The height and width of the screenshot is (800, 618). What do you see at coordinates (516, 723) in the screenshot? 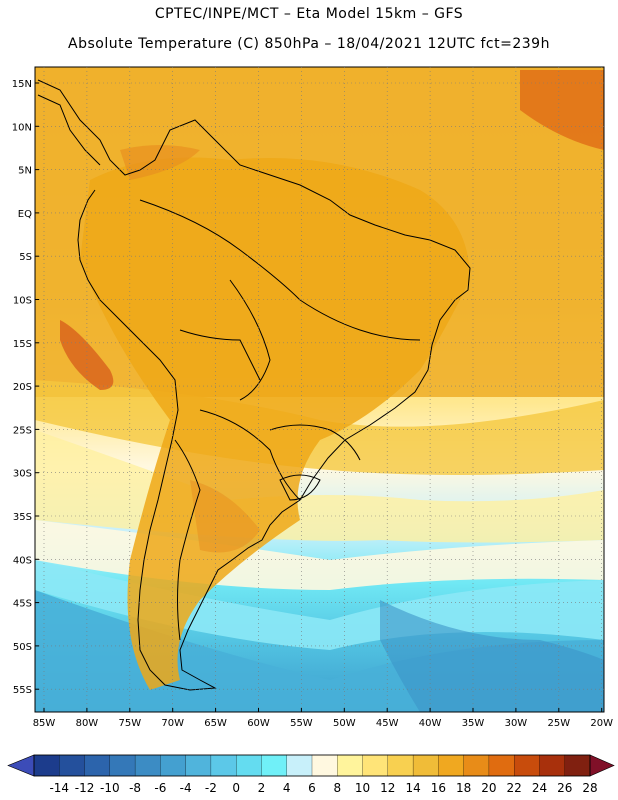
I see `lon-label: 30W` at bounding box center [516, 723].